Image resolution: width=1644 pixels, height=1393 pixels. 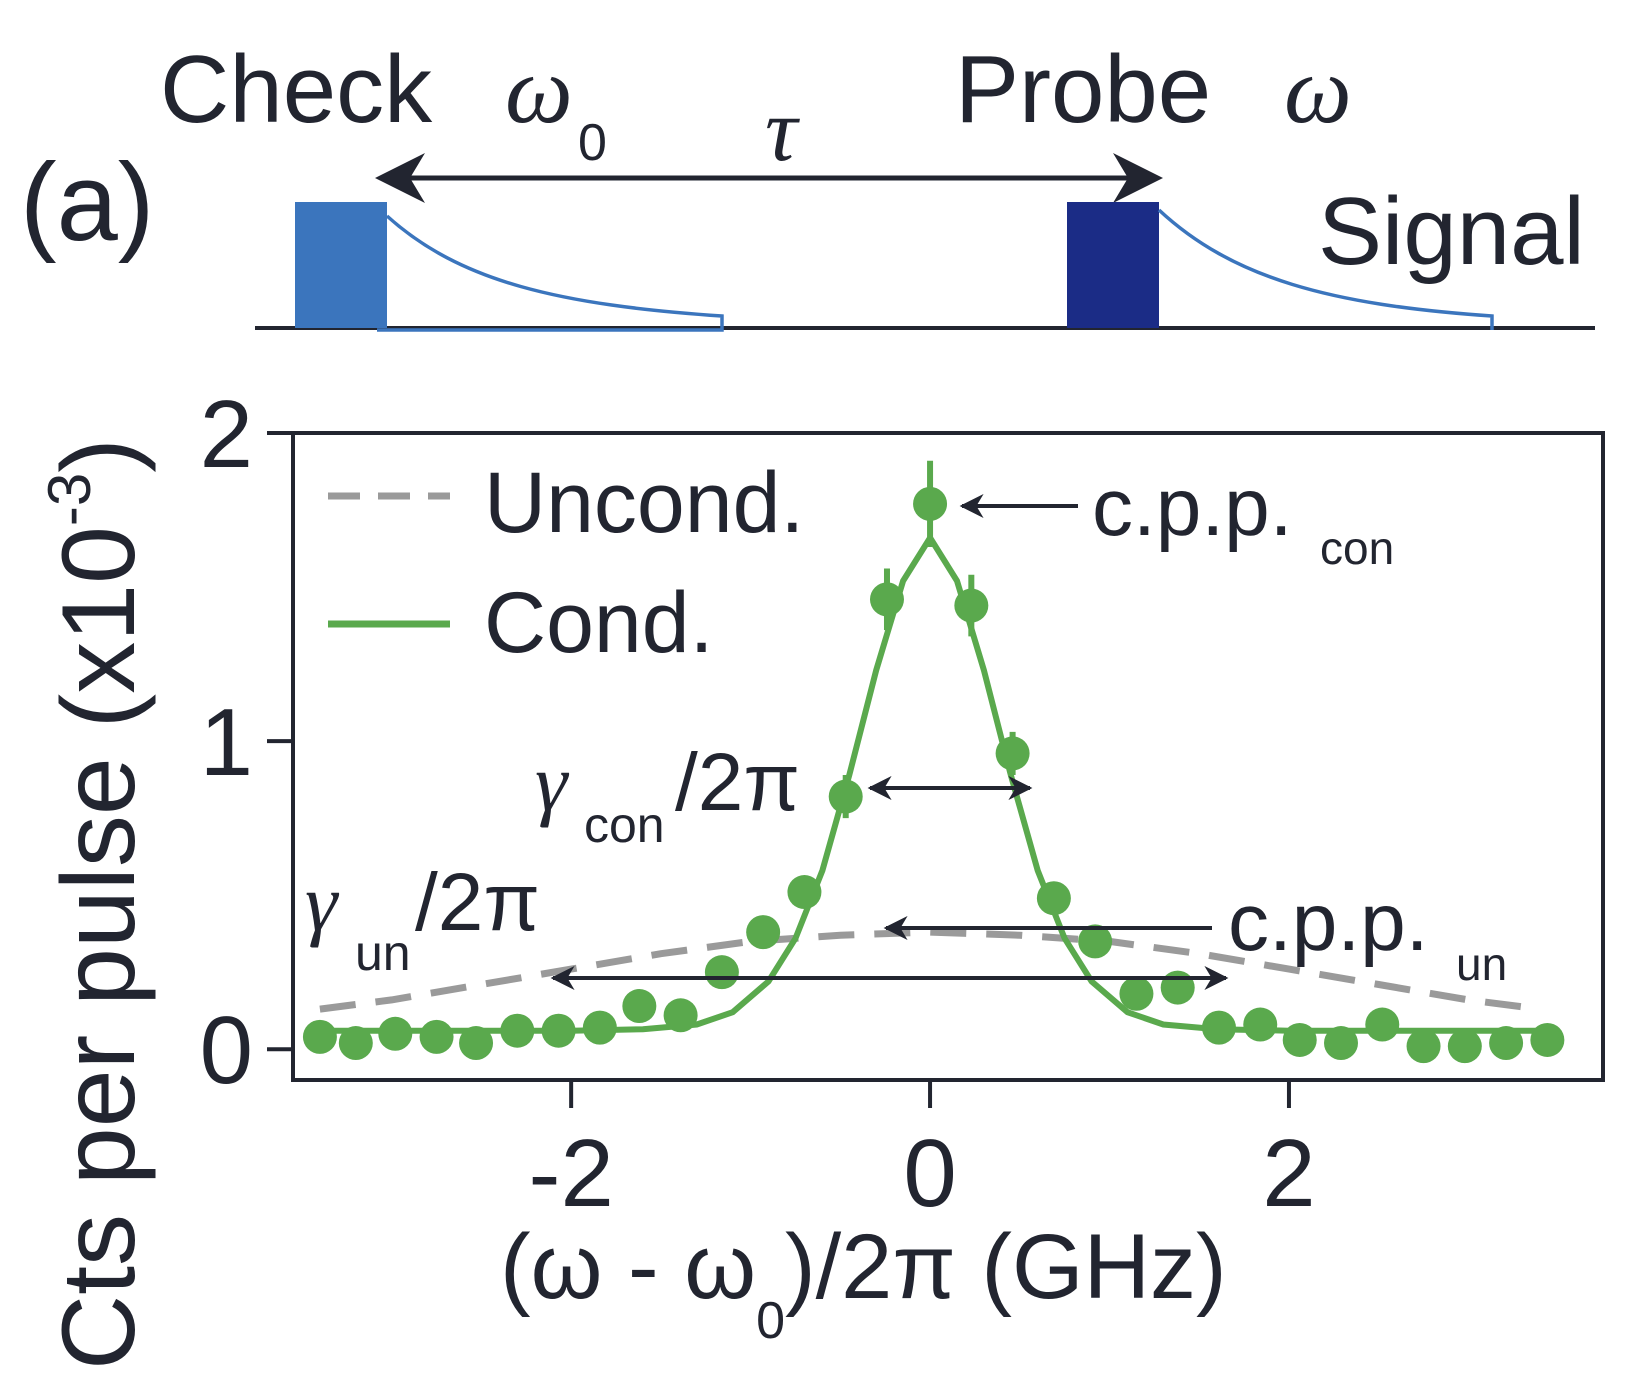 I want to click on x-axis-label-main: (ω - ω, so click(x=628, y=1267).